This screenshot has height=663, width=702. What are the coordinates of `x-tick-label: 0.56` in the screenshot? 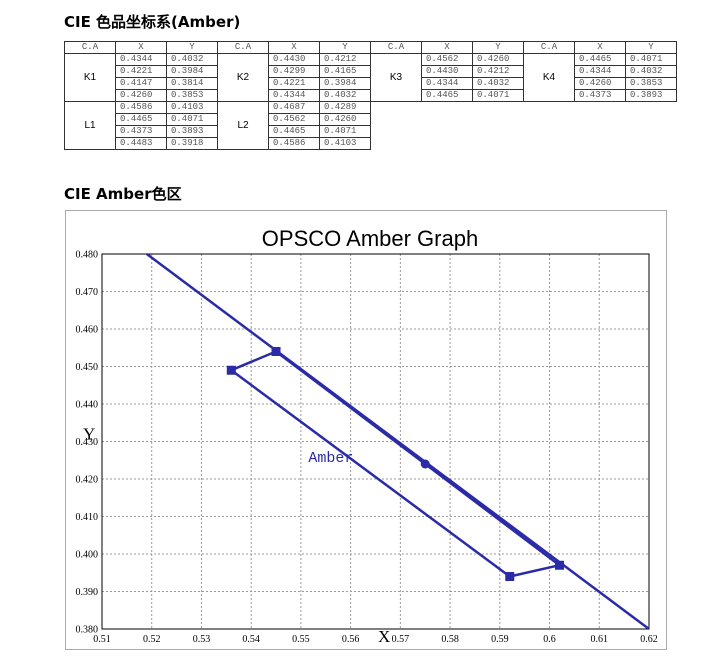 It's located at (351, 639).